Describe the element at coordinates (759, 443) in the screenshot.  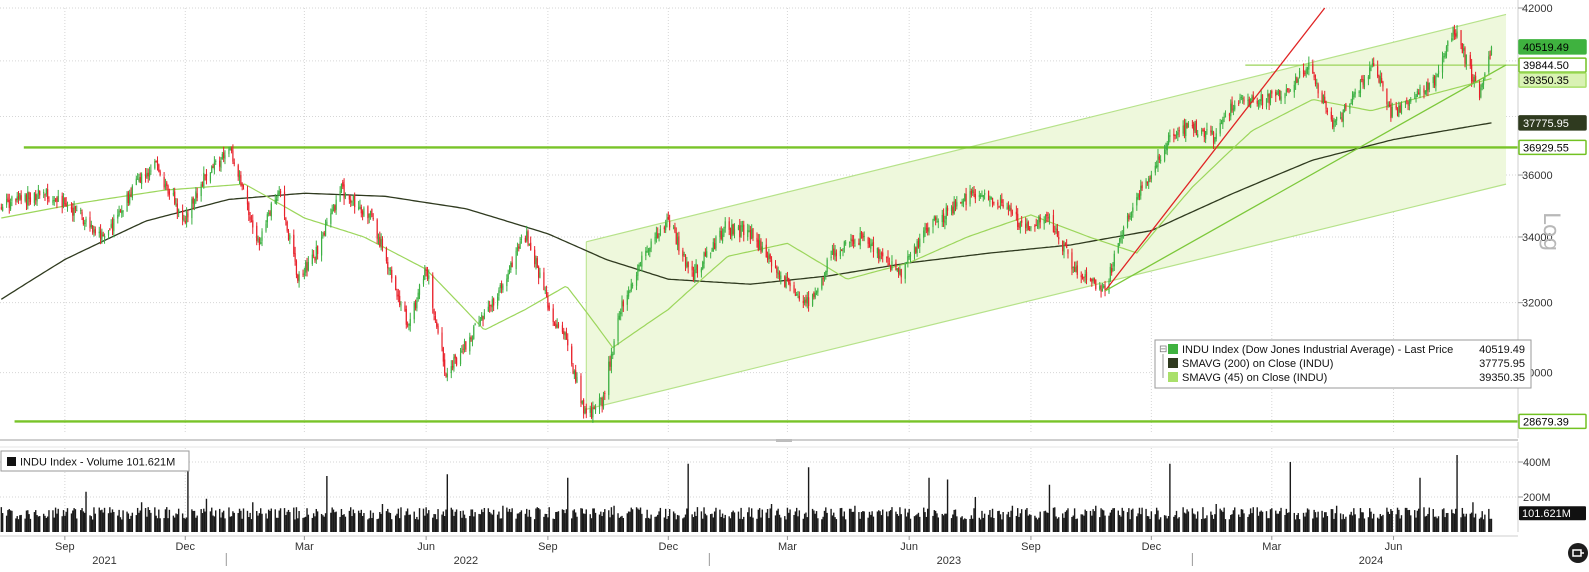
I see `panel-divider` at that location.